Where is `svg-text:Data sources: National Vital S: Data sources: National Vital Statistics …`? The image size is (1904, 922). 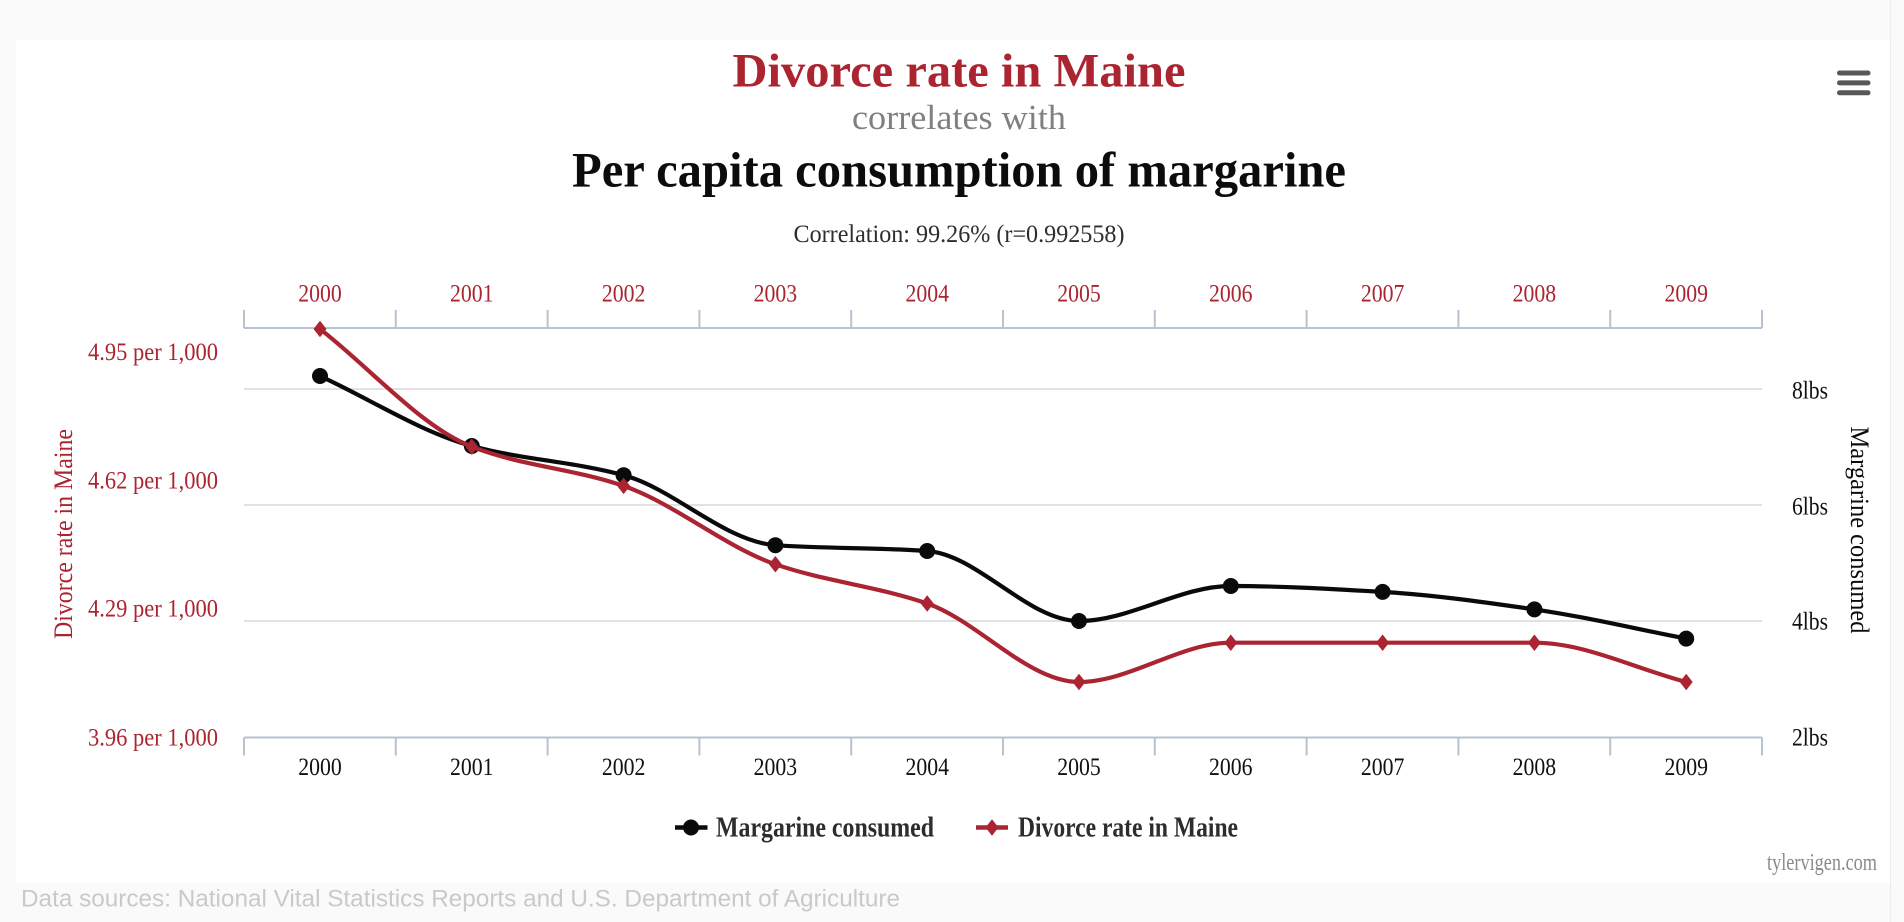
svg-text:Data sources: National Vital S: Data sources: National Vital Statistics … is located at coordinates (460, 899).